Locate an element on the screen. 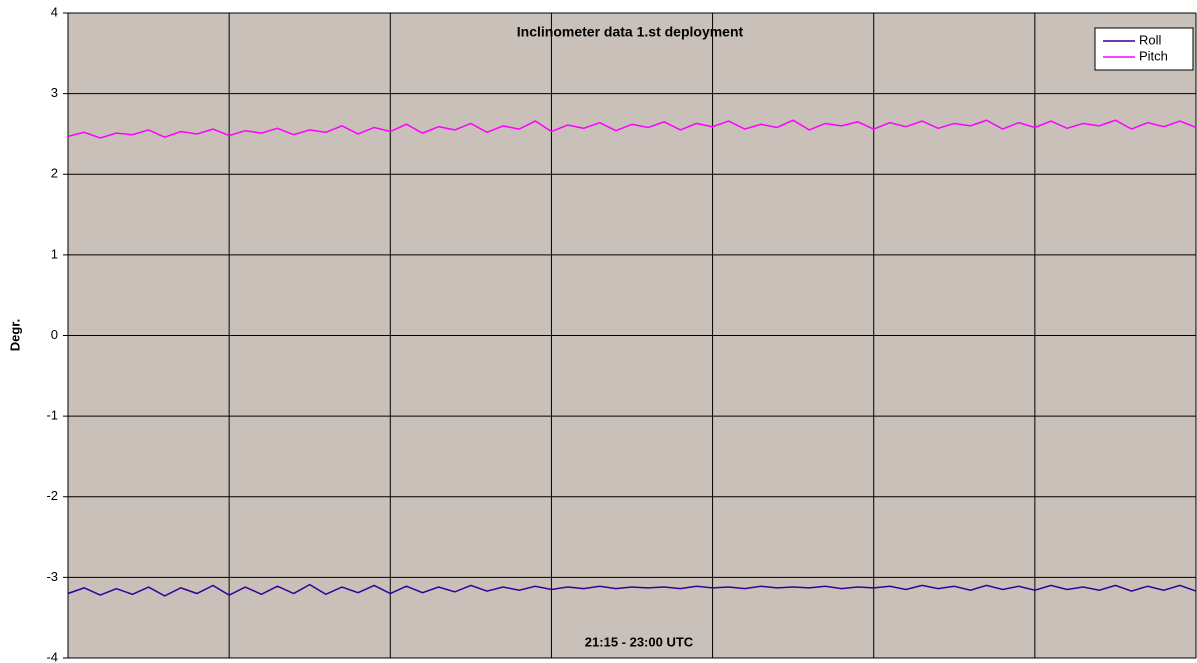  y-tick-label: 4 is located at coordinates (54, 11).